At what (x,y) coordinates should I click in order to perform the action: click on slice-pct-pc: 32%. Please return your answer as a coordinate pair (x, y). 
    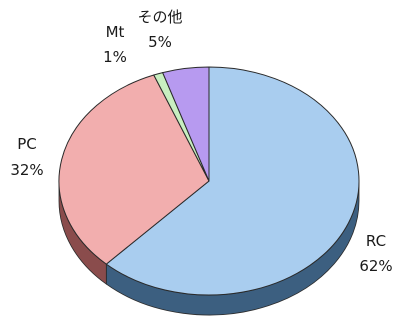
    Looking at the image, I should click on (26, 170).